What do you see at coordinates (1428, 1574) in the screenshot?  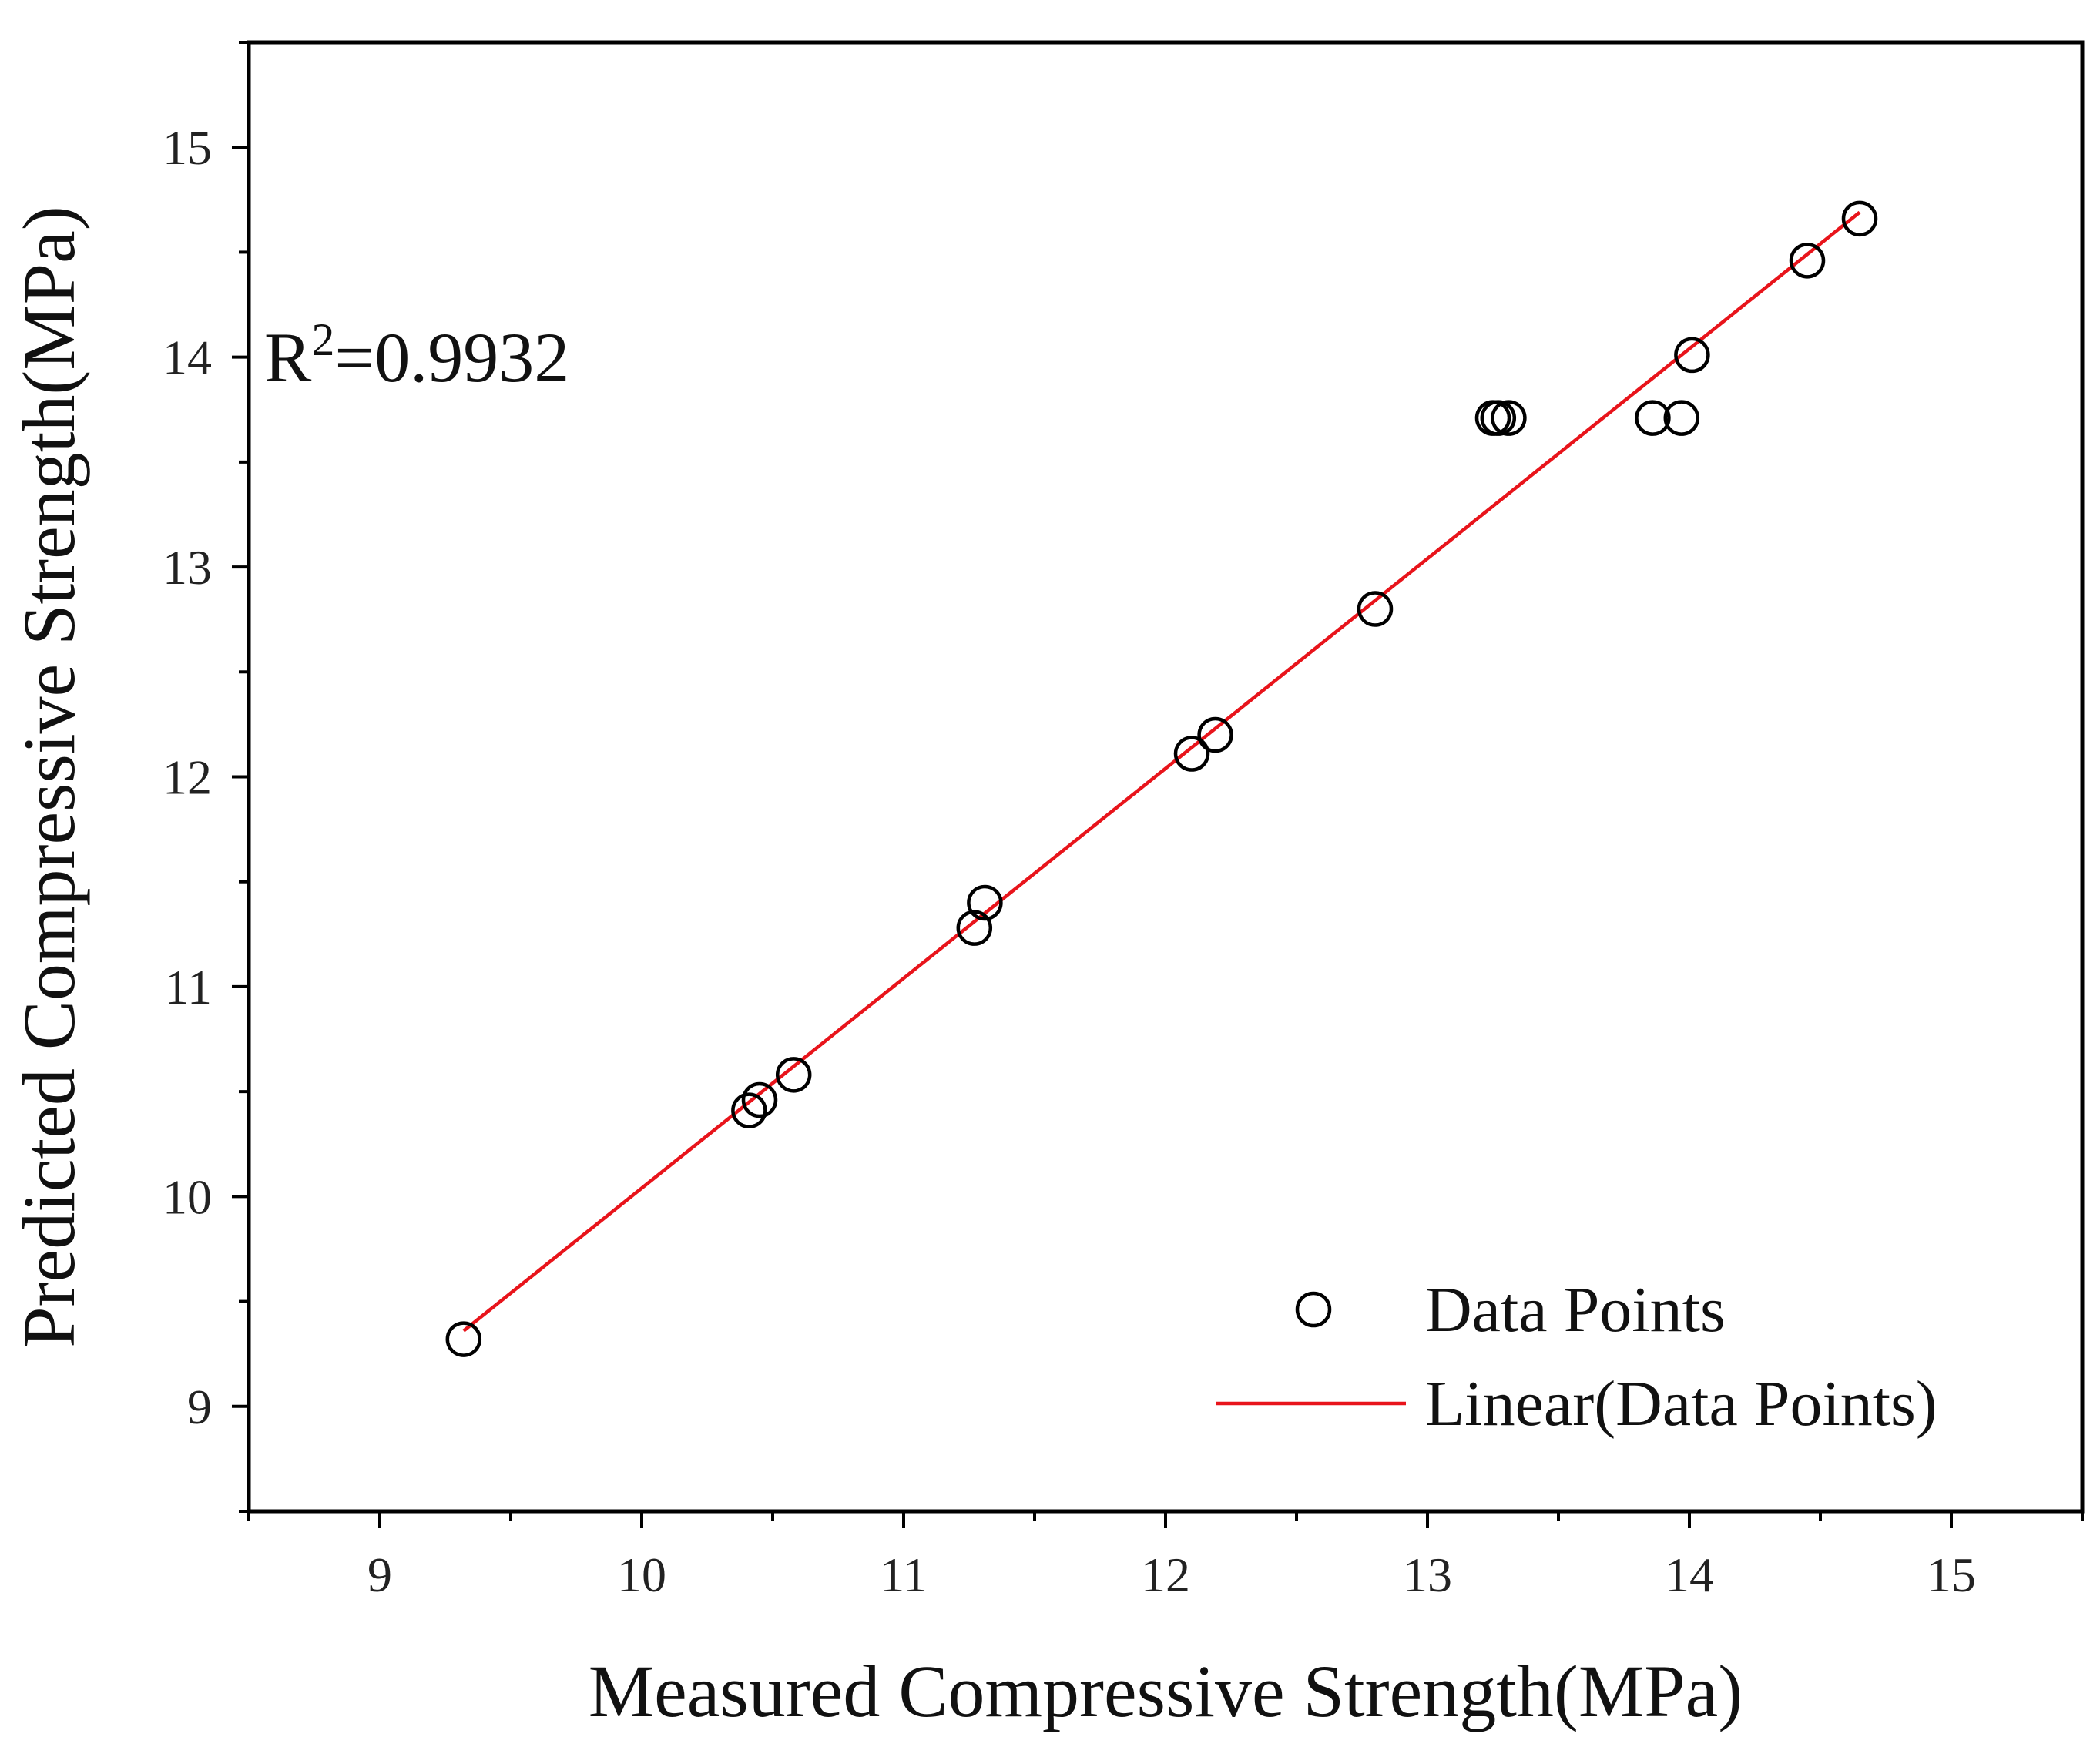 I see `x-tick-label: 13` at bounding box center [1428, 1574].